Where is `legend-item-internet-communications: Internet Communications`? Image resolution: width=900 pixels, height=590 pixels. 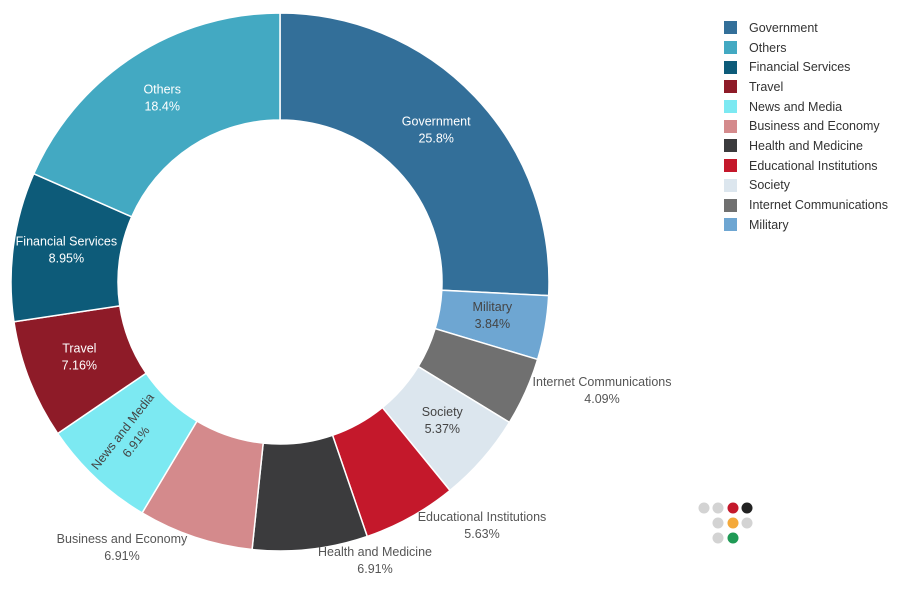
legend-item-internet-communications: Internet Communications is located at coordinates (806, 205).